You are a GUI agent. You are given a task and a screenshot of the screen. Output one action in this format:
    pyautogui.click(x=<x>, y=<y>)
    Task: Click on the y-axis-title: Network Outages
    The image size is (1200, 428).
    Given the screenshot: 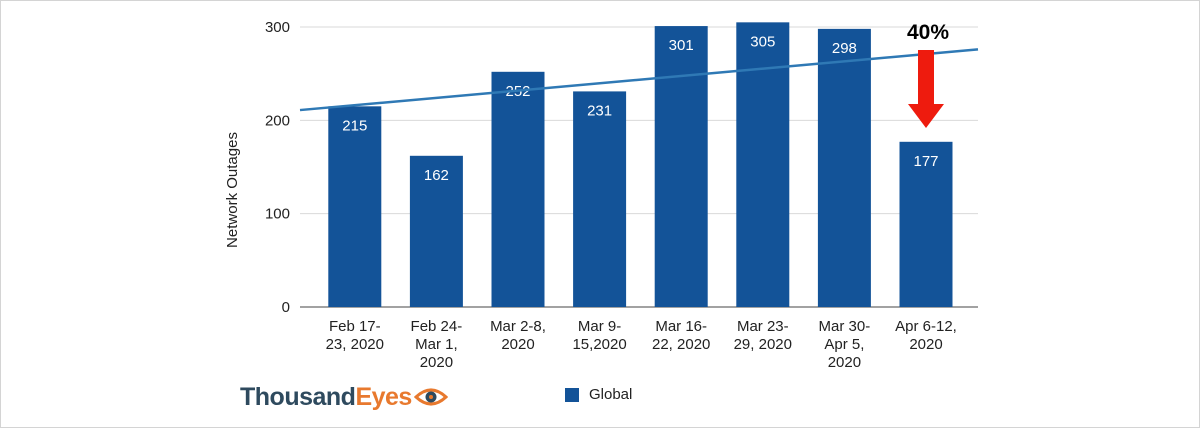 What is the action you would take?
    pyautogui.click(x=232, y=190)
    